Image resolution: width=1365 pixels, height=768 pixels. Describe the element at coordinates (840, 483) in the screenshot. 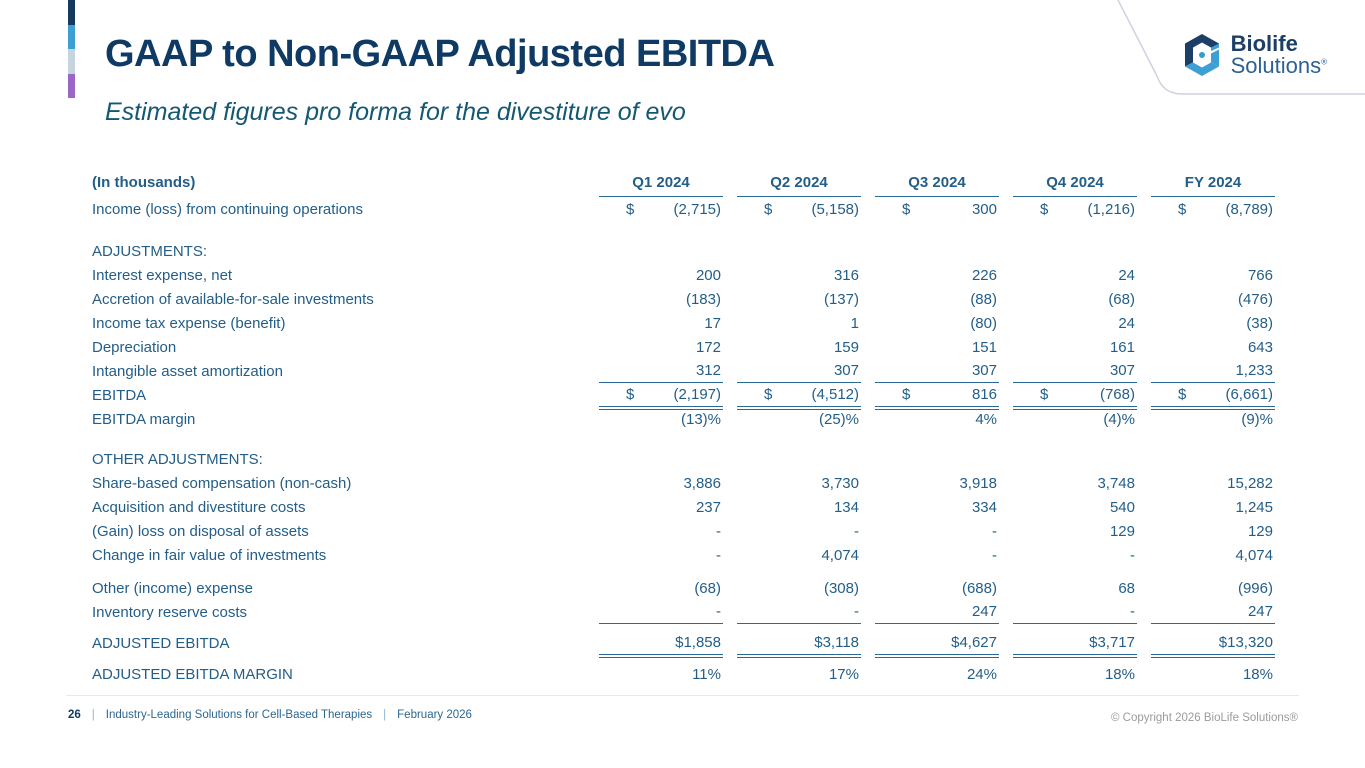

I see `cell-value: 3,730` at that location.